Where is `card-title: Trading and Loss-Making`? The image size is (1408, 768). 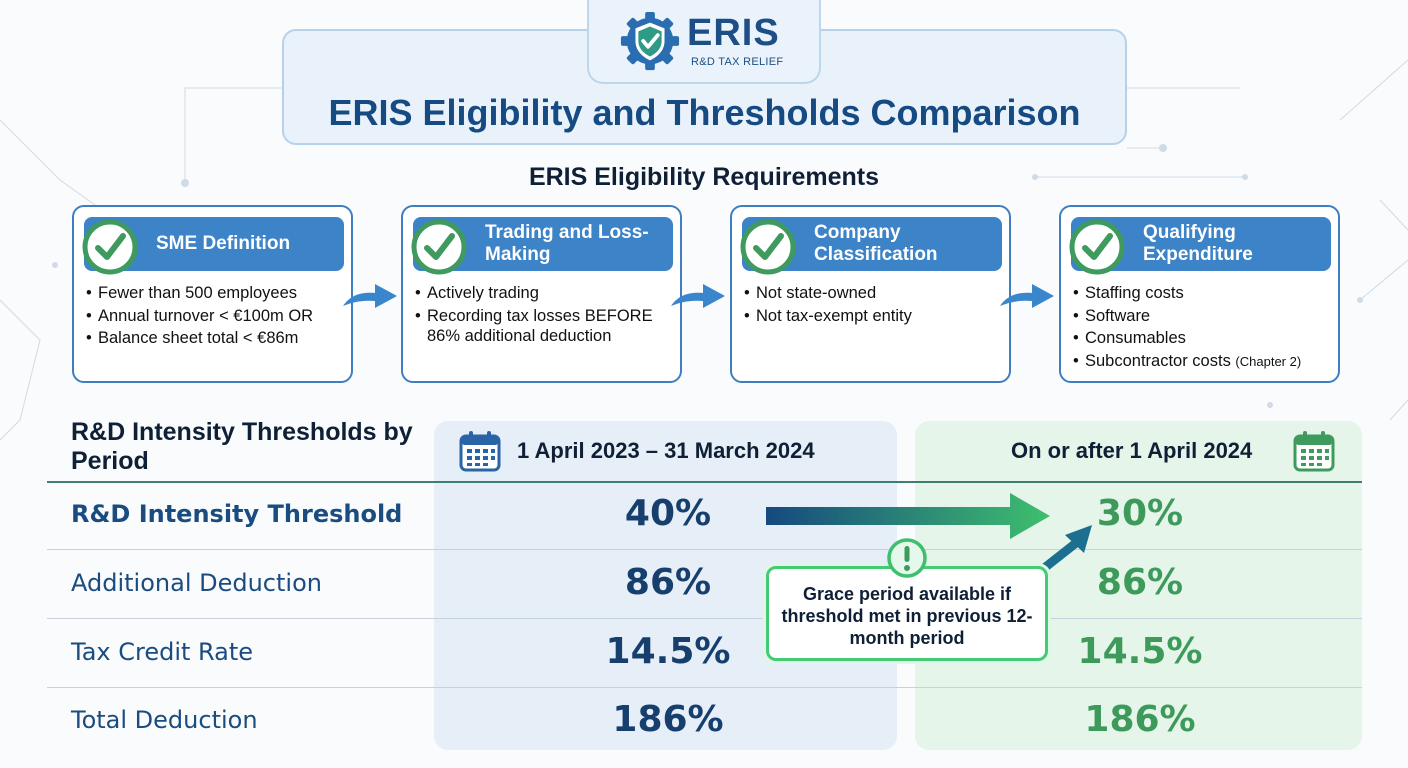
card-title: Trading and Loss-Making is located at coordinates (567, 243).